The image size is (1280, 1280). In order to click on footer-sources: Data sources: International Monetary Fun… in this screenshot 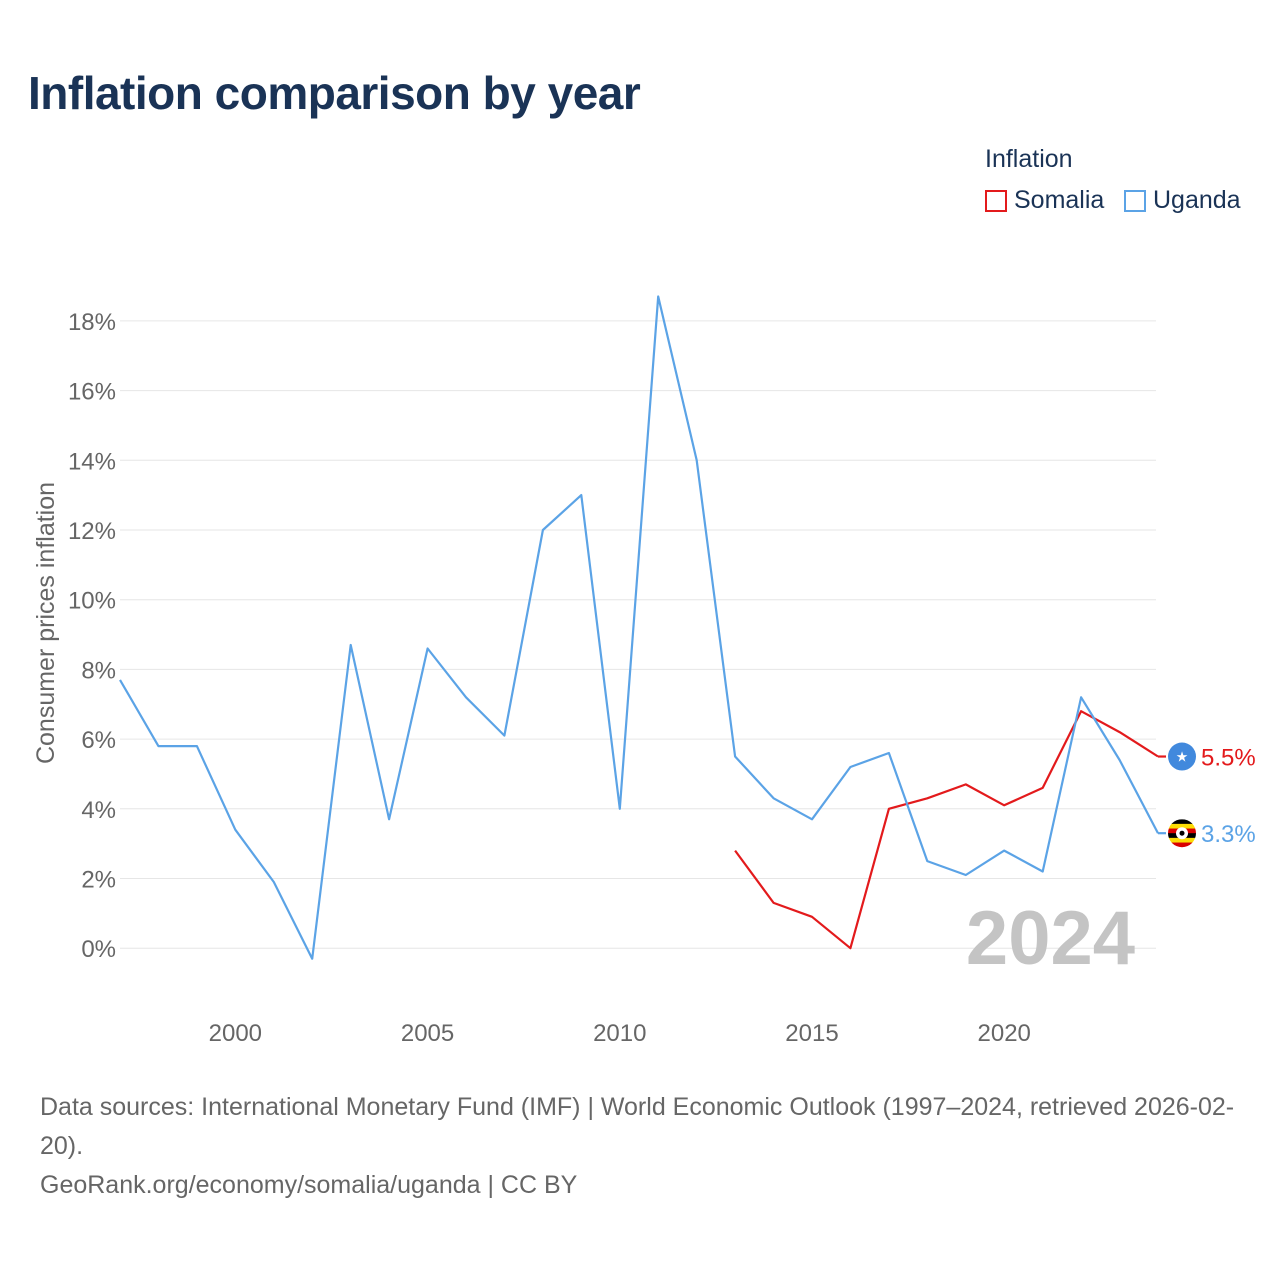, I will do `click(637, 1126)`.